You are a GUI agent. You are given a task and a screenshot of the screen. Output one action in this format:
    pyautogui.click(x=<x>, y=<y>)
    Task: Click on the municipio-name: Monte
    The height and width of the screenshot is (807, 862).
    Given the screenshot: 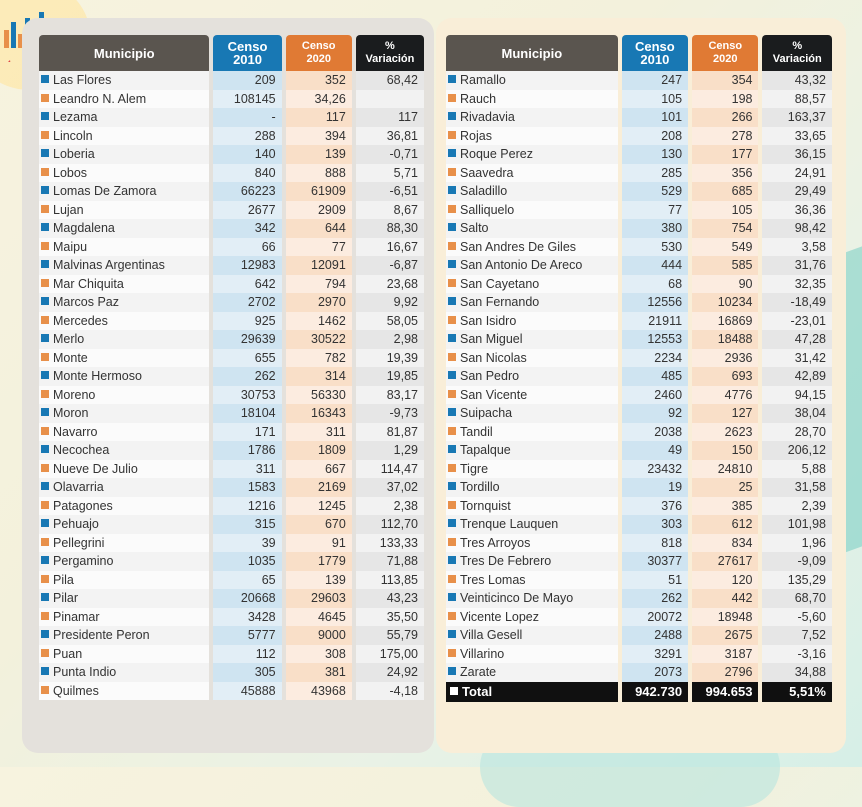 What is the action you would take?
    pyautogui.click(x=70, y=357)
    